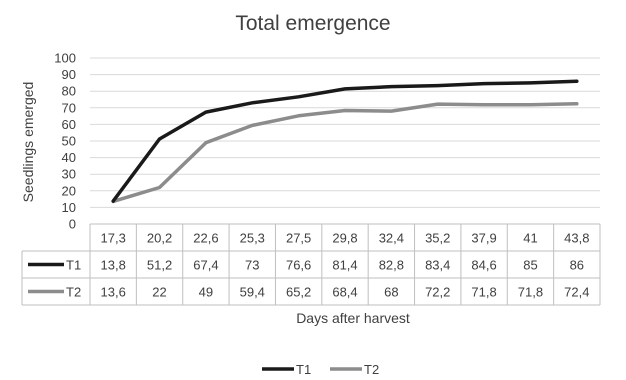 The image size is (626, 380). Describe the element at coordinates (159, 265) in the screenshot. I see `data-label: 51,2` at that location.